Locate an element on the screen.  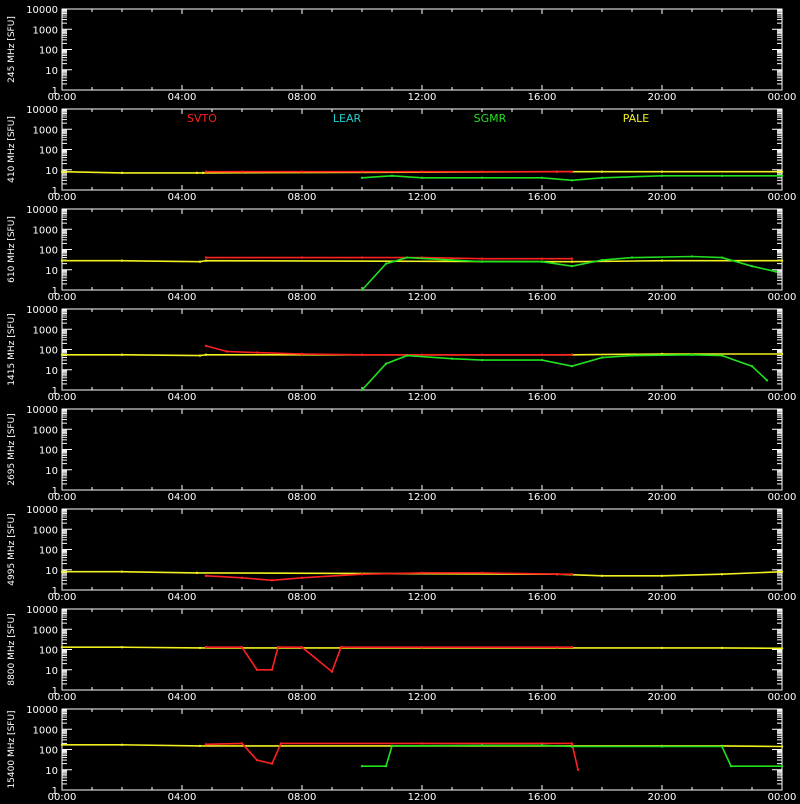
y-axis-label: 1415 MHz [SFU] is located at coordinates (12, 349).